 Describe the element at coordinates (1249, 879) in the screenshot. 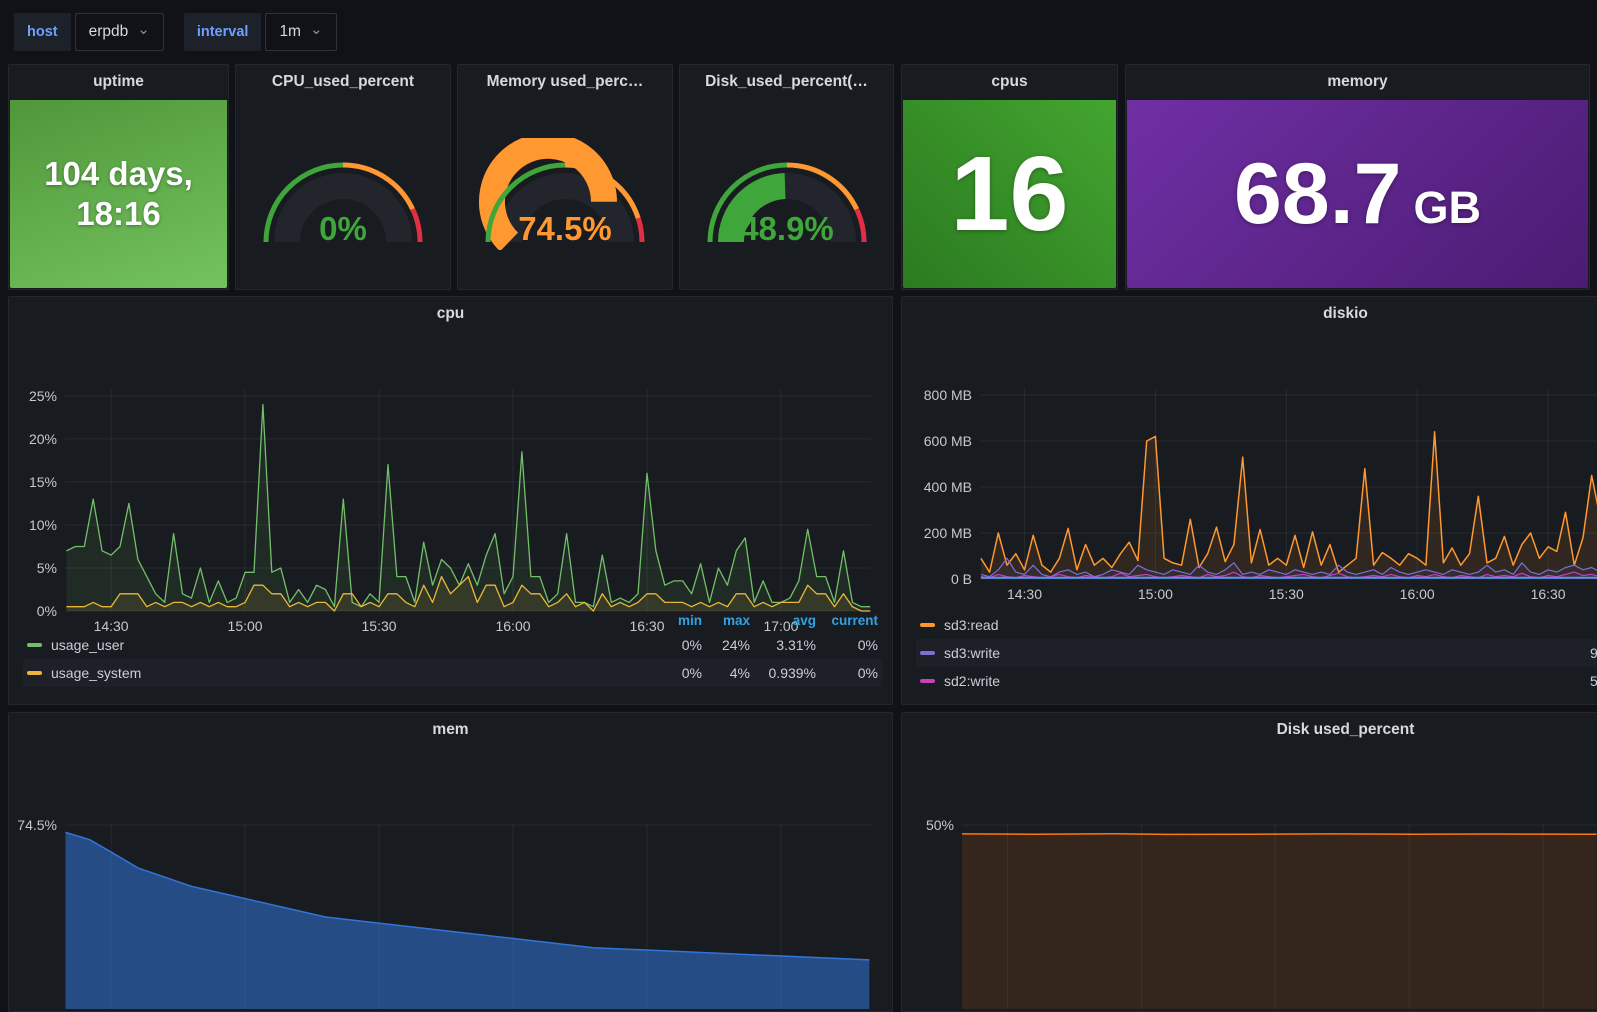

I see `disk-percent-chart-canvas: 50%` at that location.